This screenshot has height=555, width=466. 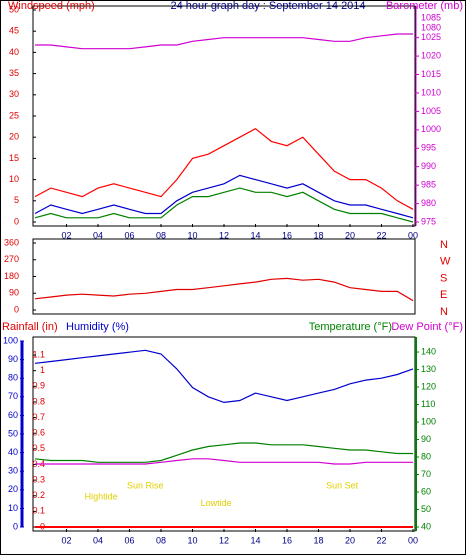 What do you see at coordinates (216, 503) in the screenshot?
I see `annotation: Lowtide` at bounding box center [216, 503].